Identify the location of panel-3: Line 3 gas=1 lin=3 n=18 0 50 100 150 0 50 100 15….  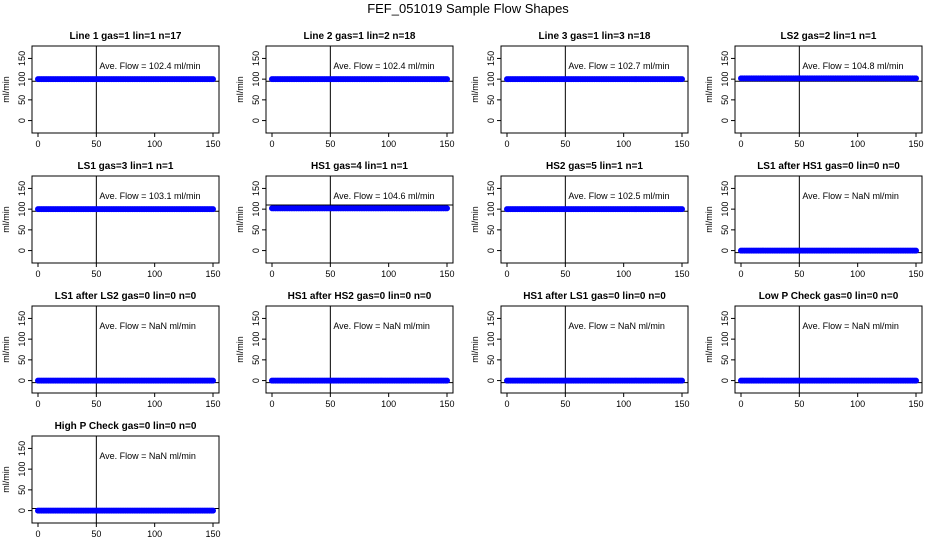
(580, 90).